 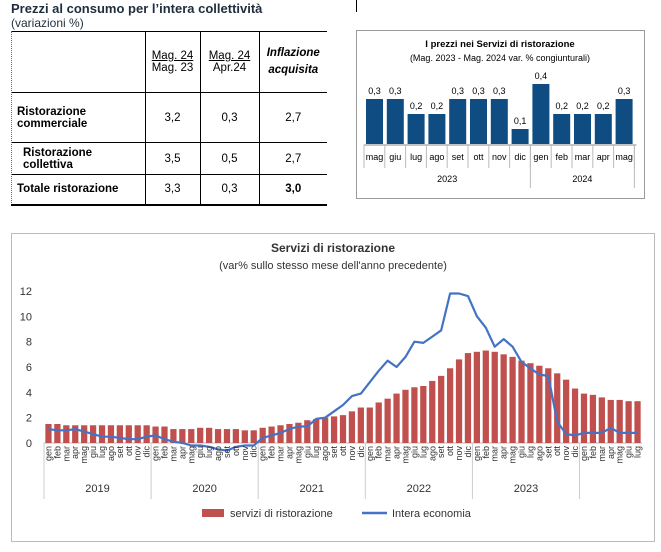 What do you see at coordinates (97, 489) in the screenshot?
I see `year-label: 2019` at bounding box center [97, 489].